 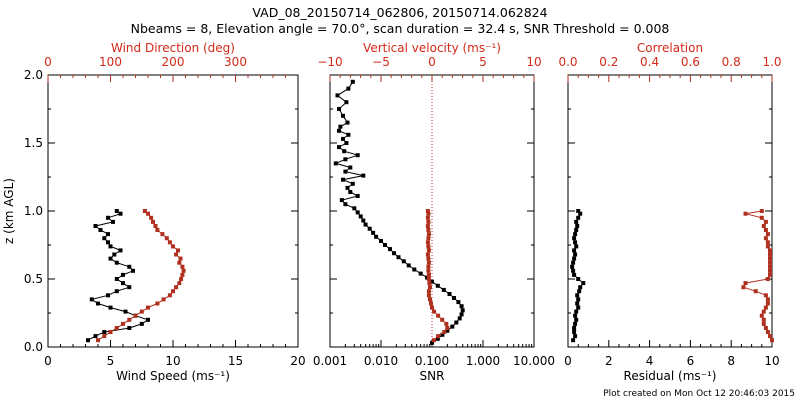 I want to click on series-line-wind-speed, so click(x=118, y=275).